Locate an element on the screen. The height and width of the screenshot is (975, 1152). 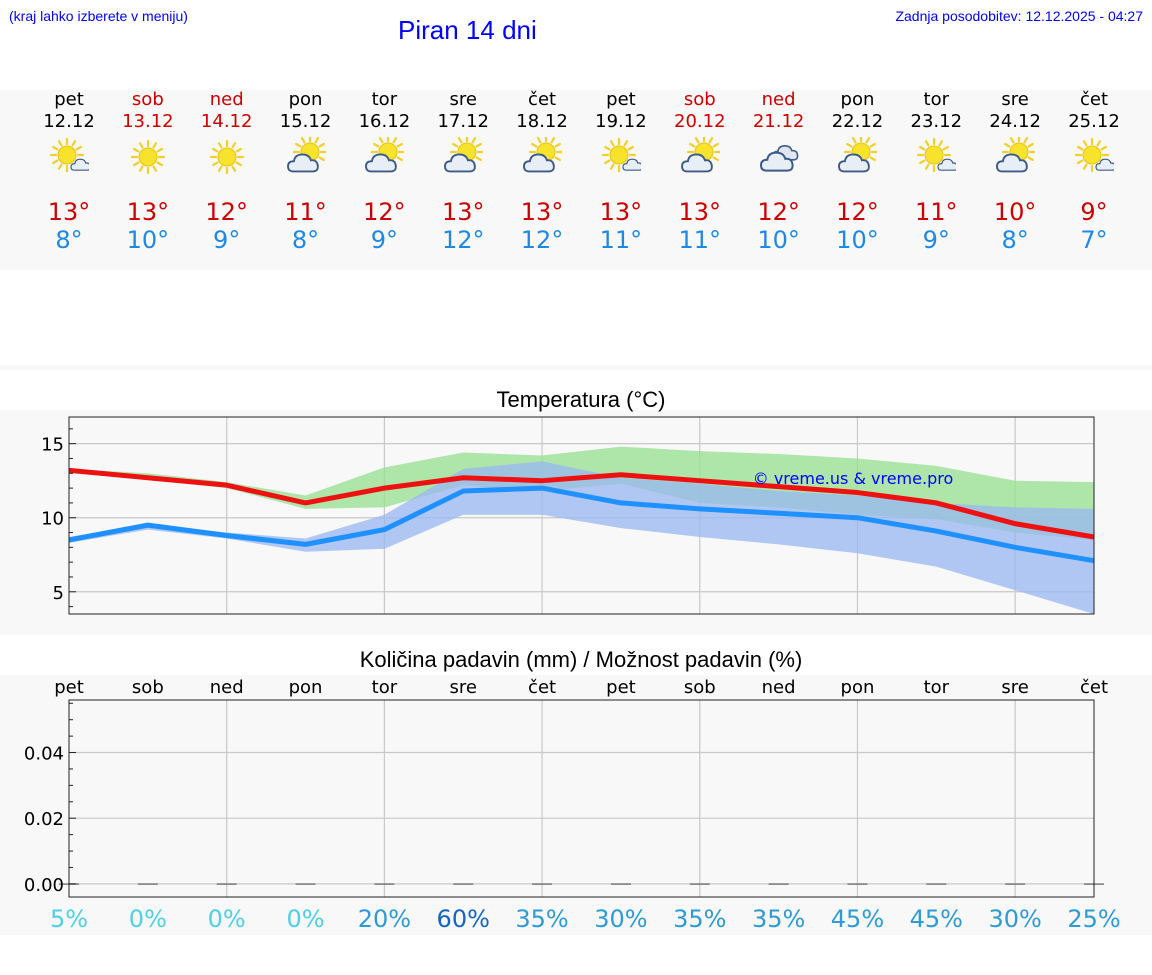
watermark: © vreme.us & vreme.pro is located at coordinates (853, 478).